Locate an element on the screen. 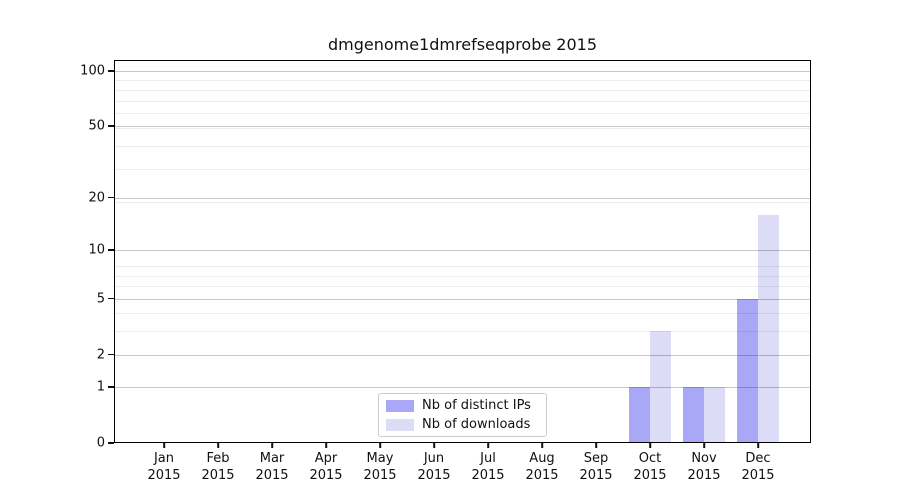 This screenshot has height=500, width=900. legend: Nb of distinct IPs Nb of downloads is located at coordinates (462, 415).